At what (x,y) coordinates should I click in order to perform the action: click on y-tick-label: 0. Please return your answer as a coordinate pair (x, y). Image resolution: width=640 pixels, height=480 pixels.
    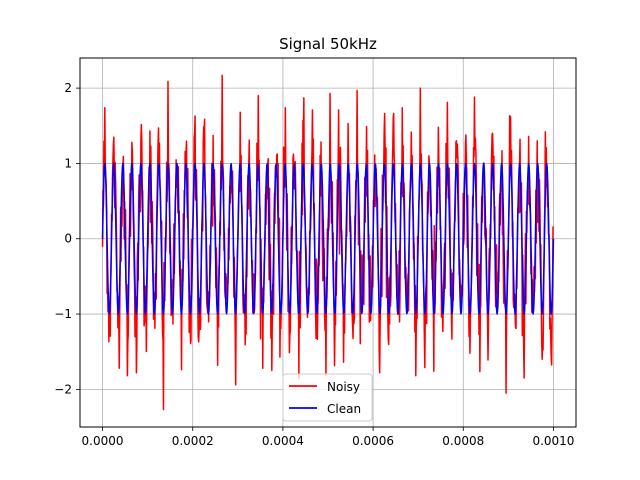
    Looking at the image, I should click on (68, 239).